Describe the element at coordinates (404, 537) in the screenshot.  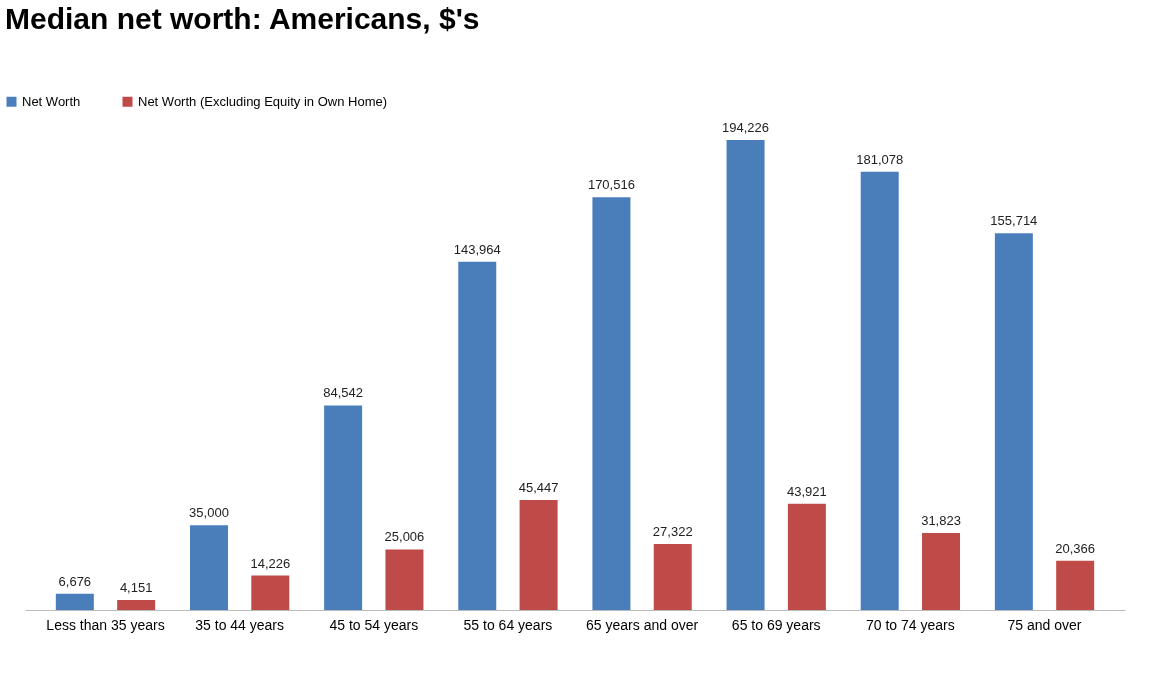
I see `data-label: 25,006` at that location.